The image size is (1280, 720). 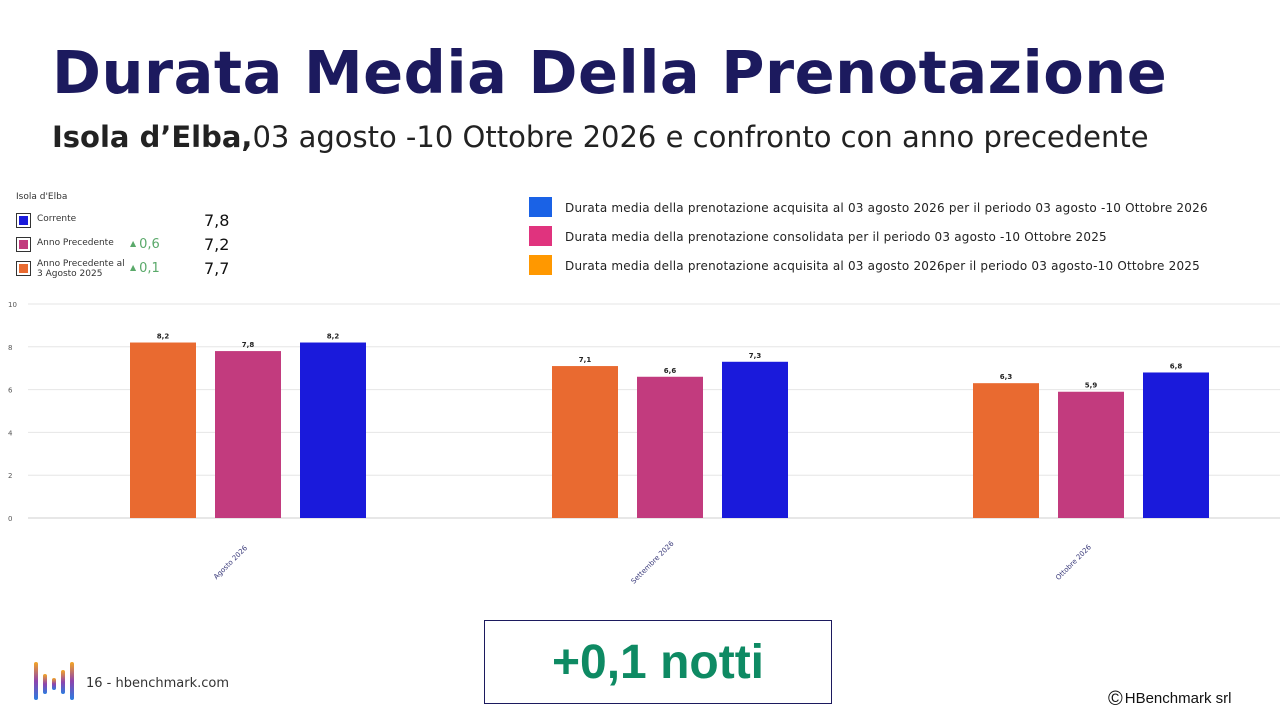 What do you see at coordinates (248, 345) in the screenshot?
I see `data-label: 7,8` at bounding box center [248, 345].